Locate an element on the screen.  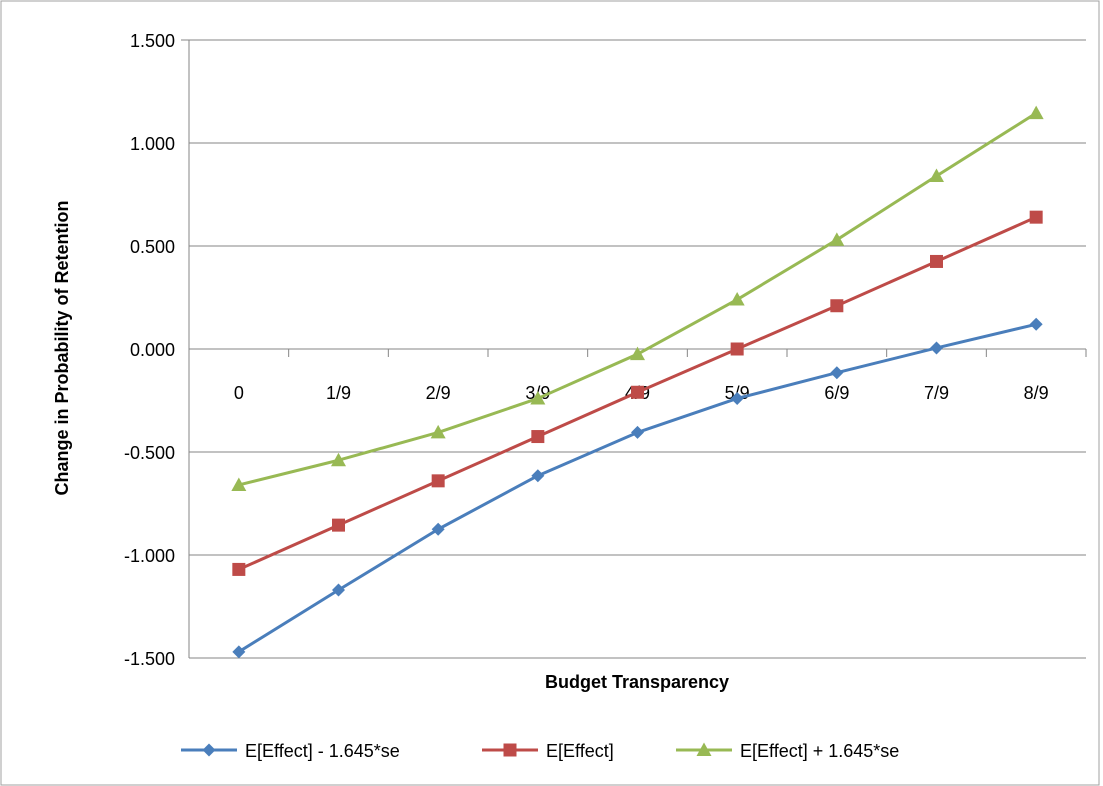
y-tick-label: 0.500 is located at coordinates (152, 247).